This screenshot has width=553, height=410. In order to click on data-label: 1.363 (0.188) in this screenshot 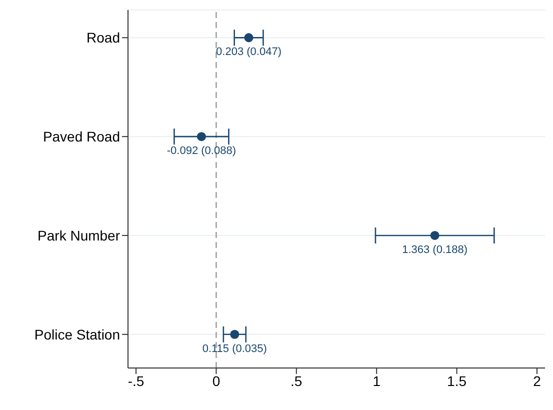, I will do `click(435, 250)`.